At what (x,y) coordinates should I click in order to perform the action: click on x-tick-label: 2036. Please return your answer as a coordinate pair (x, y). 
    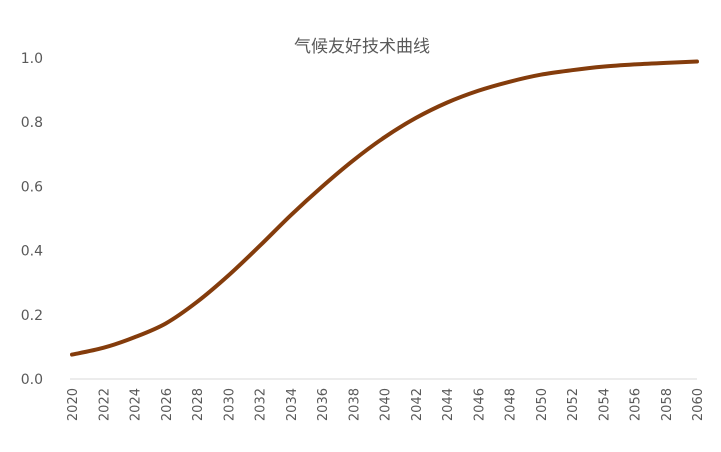
    Looking at the image, I should click on (323, 404).